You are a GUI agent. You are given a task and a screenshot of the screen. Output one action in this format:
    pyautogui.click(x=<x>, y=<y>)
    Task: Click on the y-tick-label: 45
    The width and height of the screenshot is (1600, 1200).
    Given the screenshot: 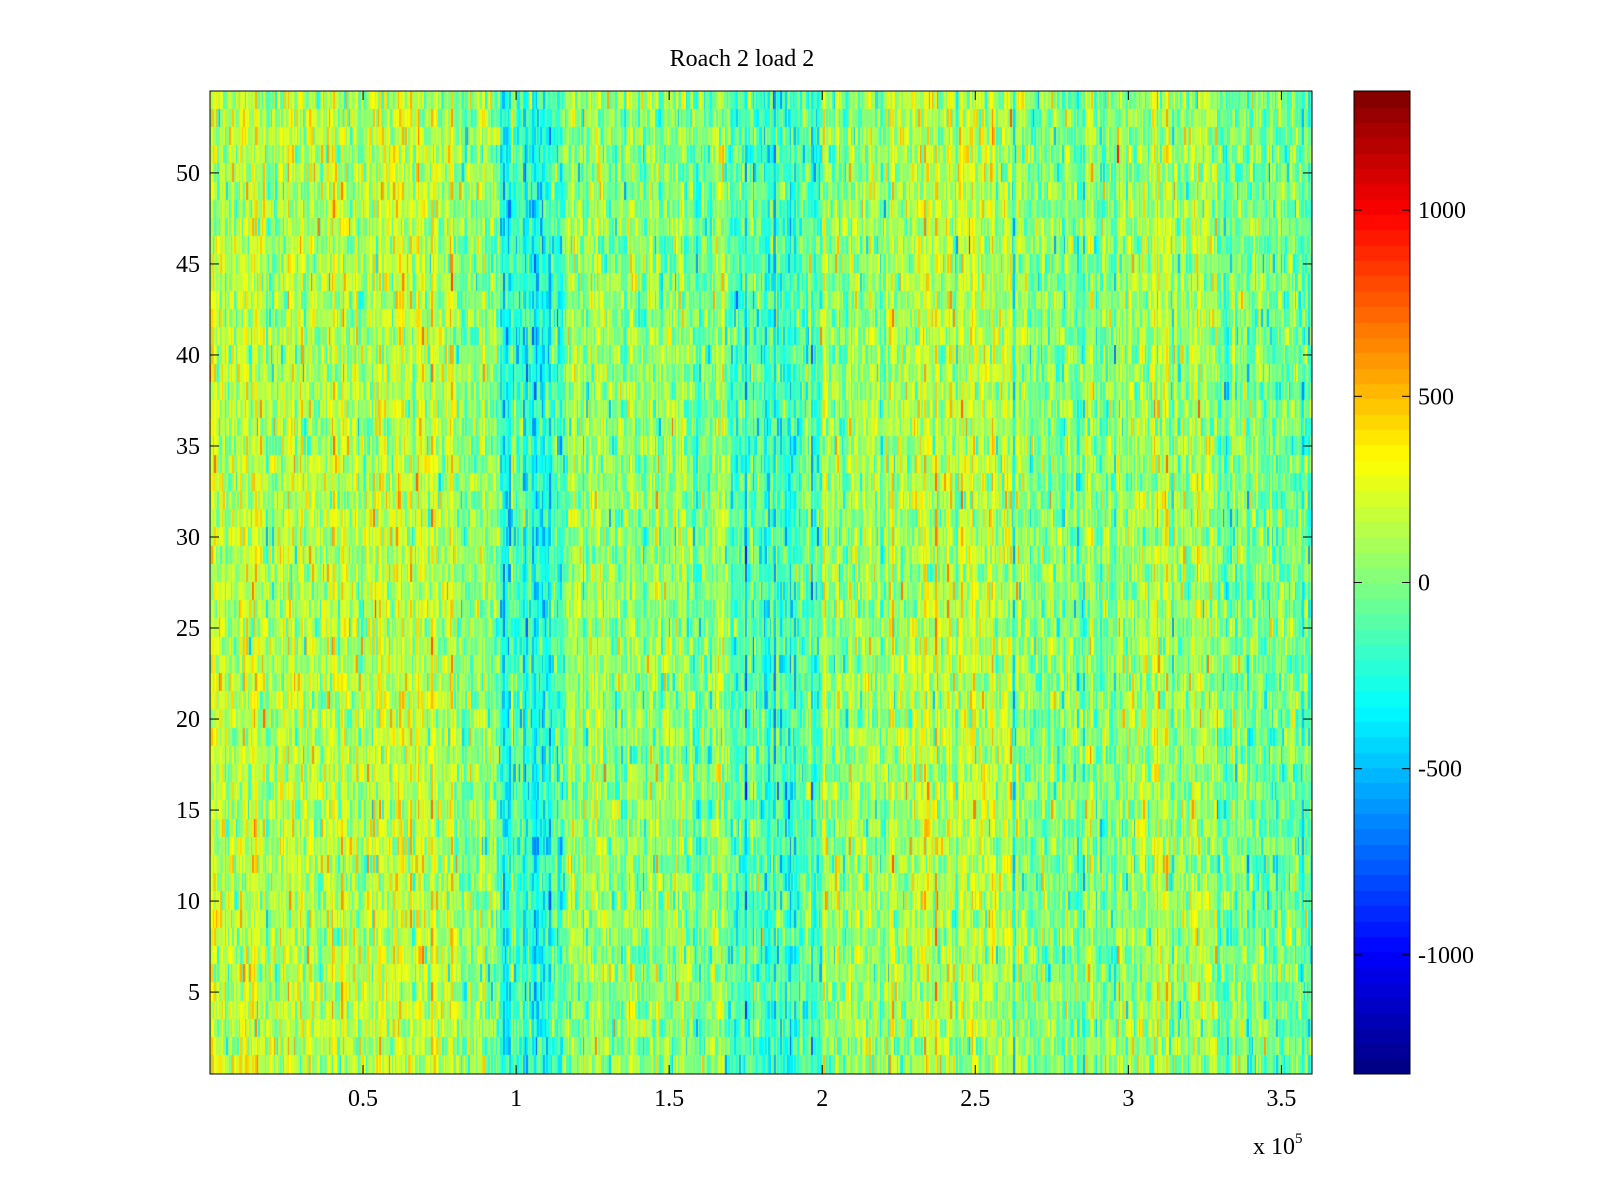 What is the action you would take?
    pyautogui.click(x=188, y=265)
    